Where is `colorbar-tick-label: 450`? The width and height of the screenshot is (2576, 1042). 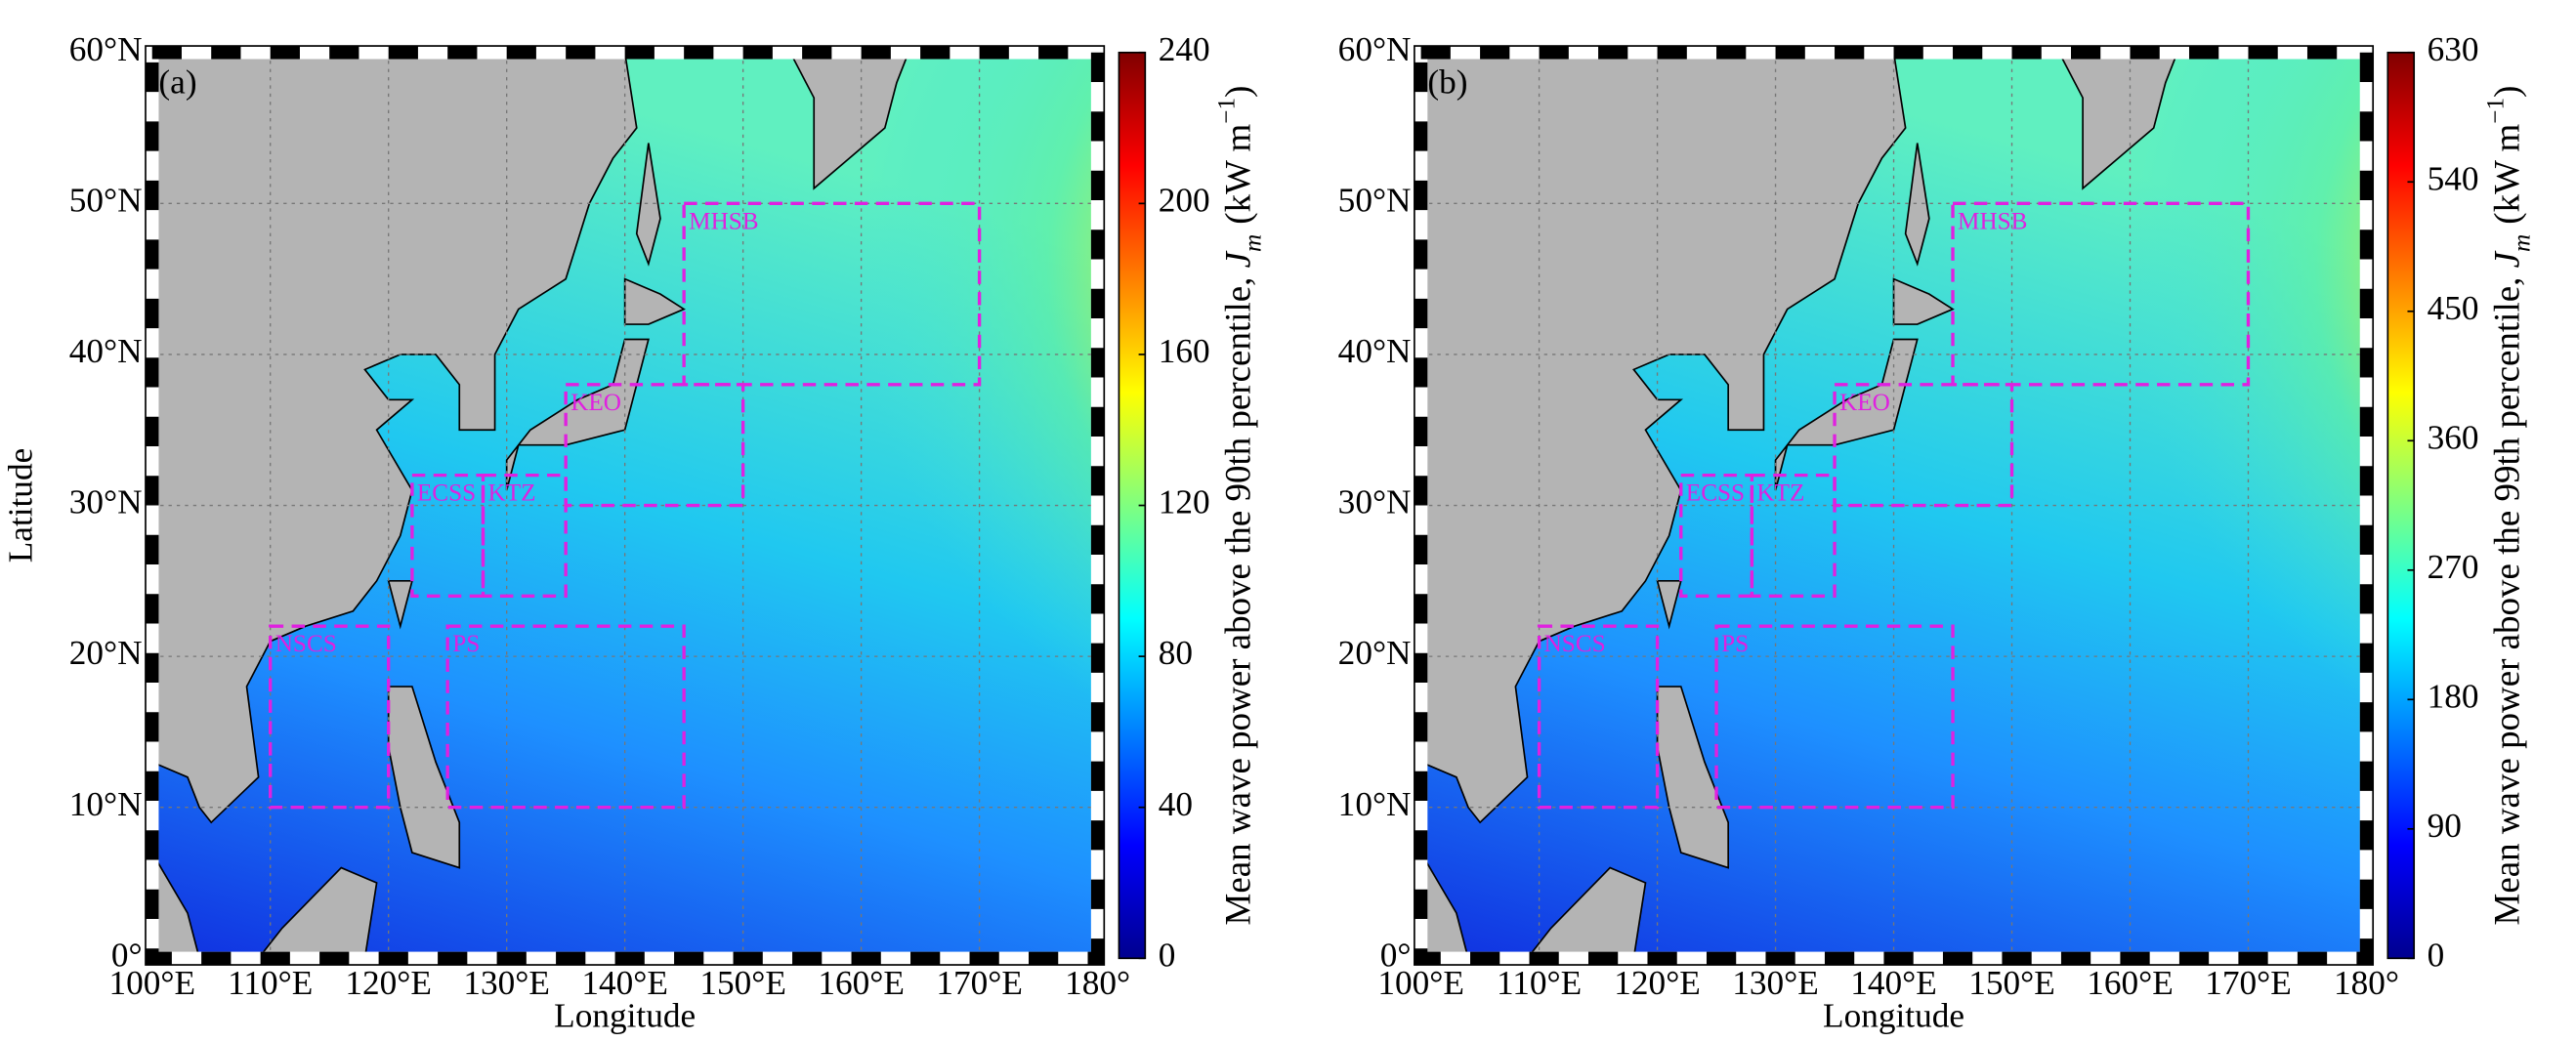 colorbar-tick-label: 450 is located at coordinates (2453, 308).